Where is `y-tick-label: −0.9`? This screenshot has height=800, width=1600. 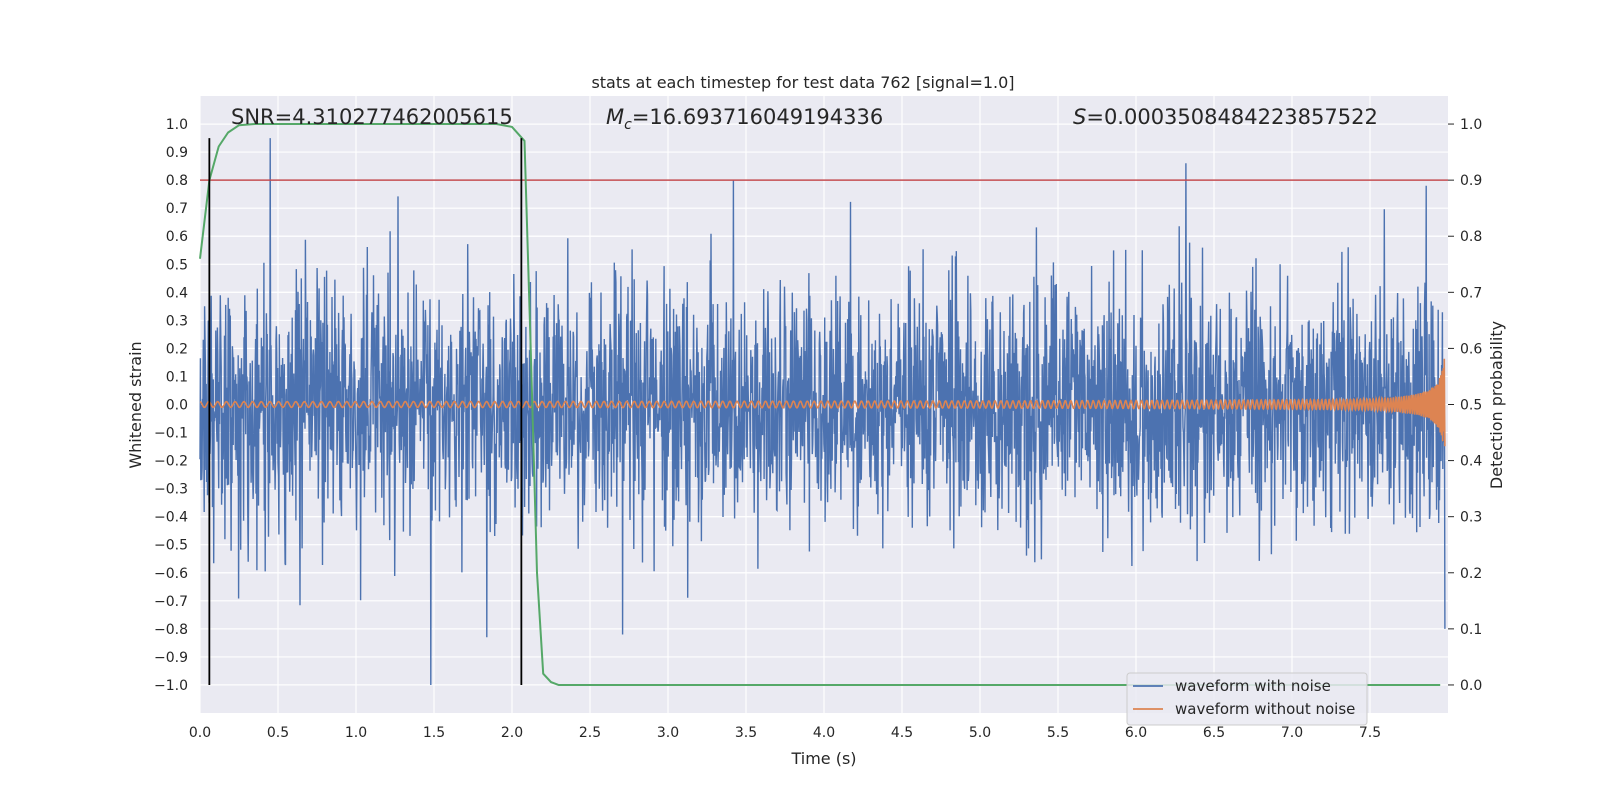
y-tick-label: −0.9 is located at coordinates (171, 658).